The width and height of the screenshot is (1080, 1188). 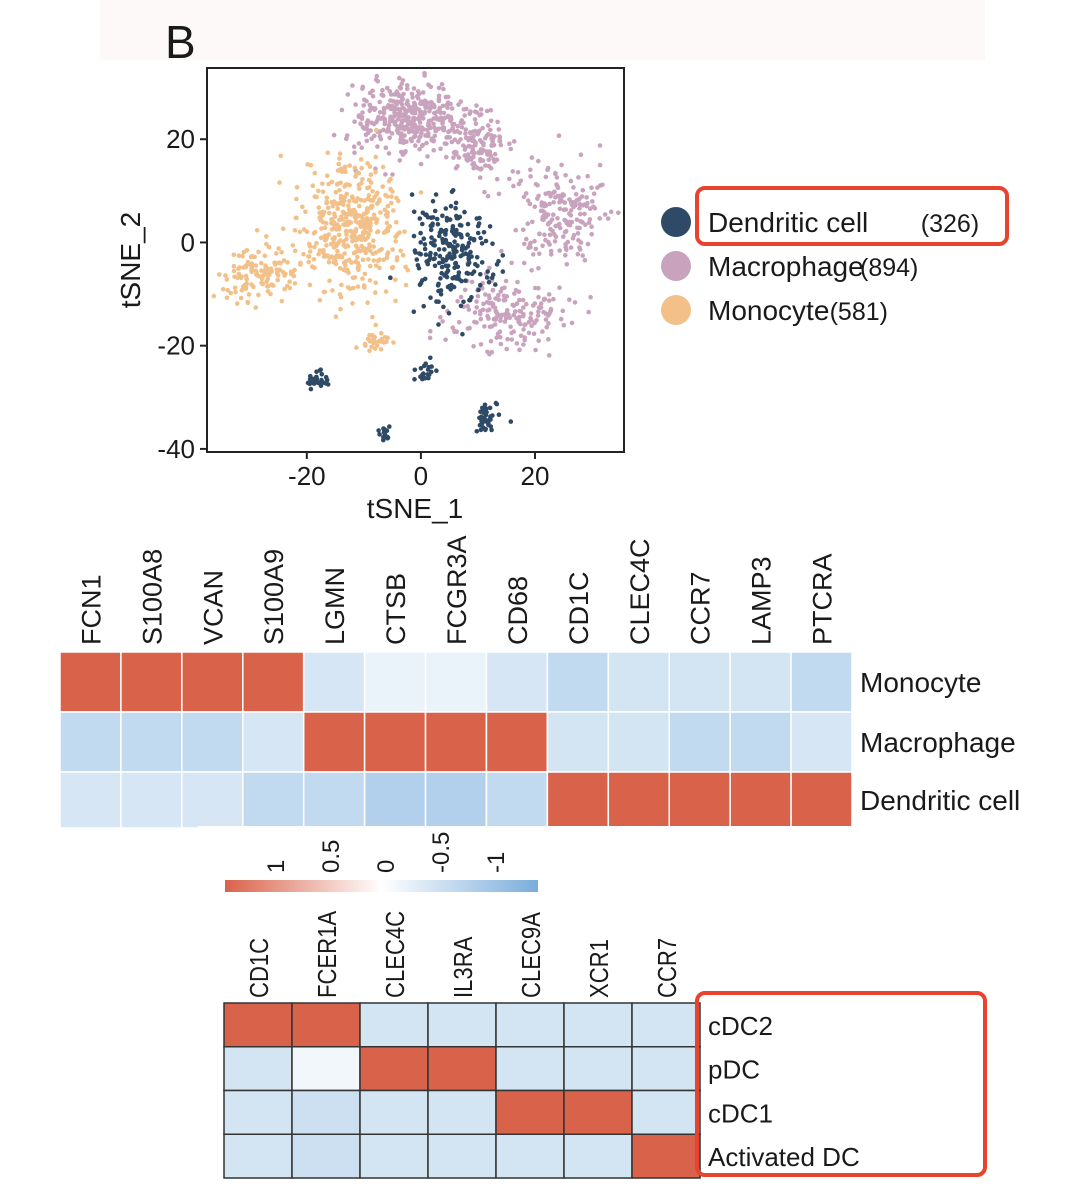 What do you see at coordinates (441, 852) in the screenshot?
I see `colorbar-tick-label: -0.5` at bounding box center [441, 852].